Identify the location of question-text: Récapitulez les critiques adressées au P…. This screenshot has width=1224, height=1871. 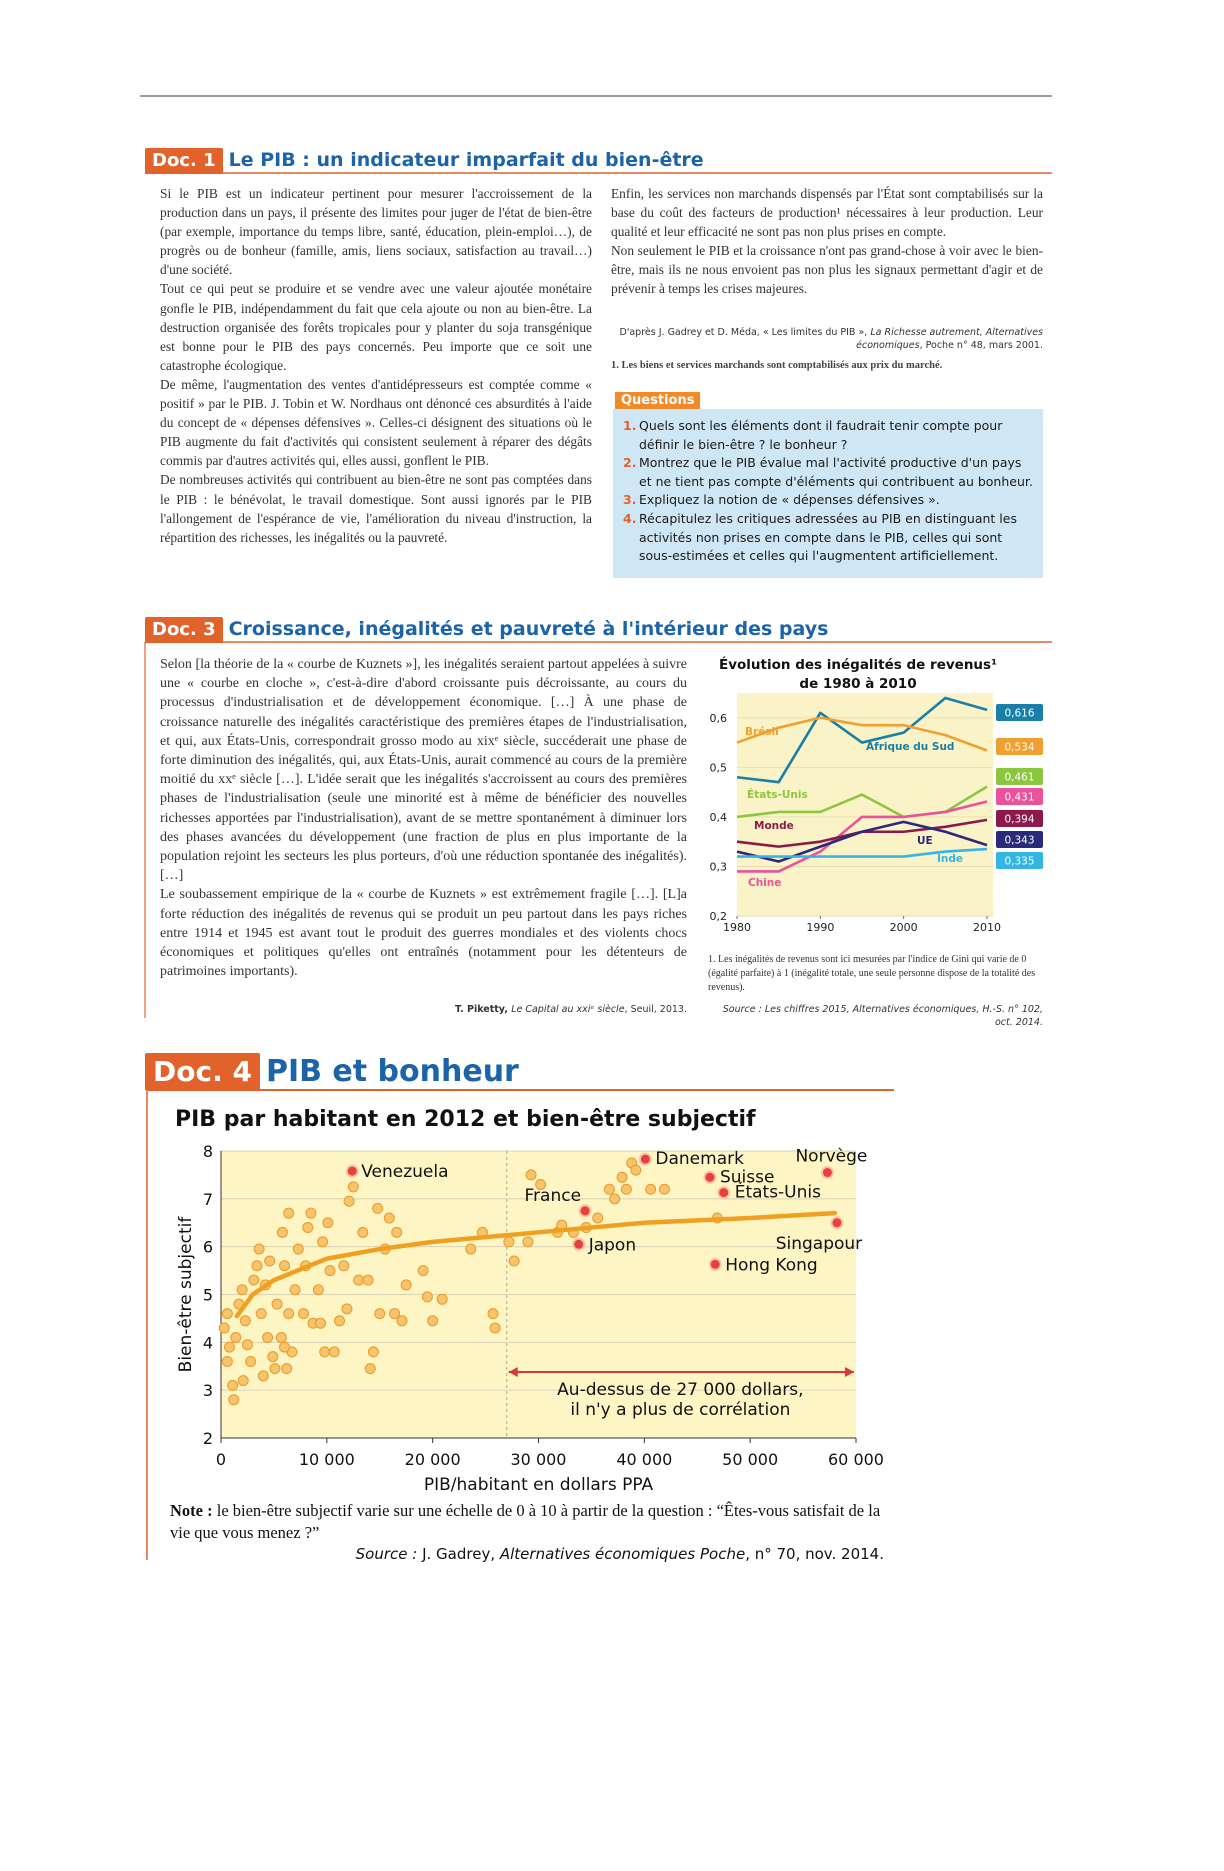
(828, 537).